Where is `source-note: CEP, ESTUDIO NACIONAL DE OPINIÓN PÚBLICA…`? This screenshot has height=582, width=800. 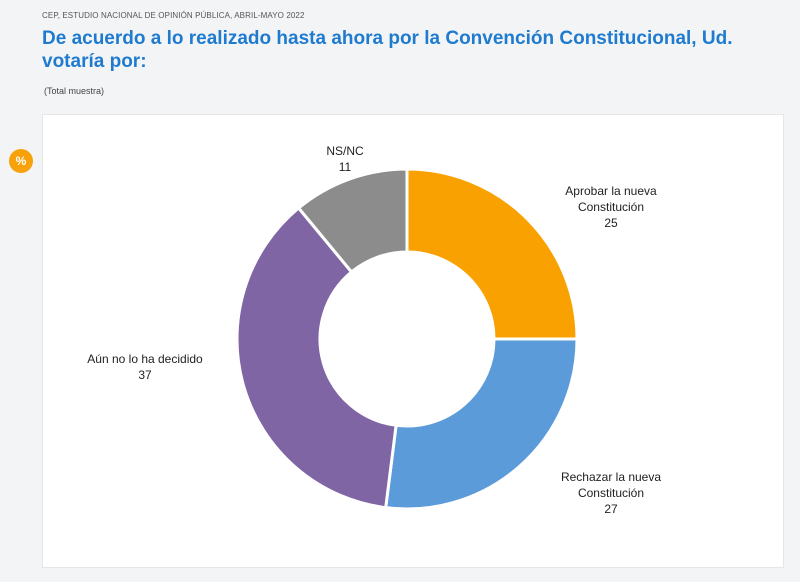
source-note: CEP, ESTUDIO NACIONAL DE OPINIÓN PÚBLICA… is located at coordinates (173, 15).